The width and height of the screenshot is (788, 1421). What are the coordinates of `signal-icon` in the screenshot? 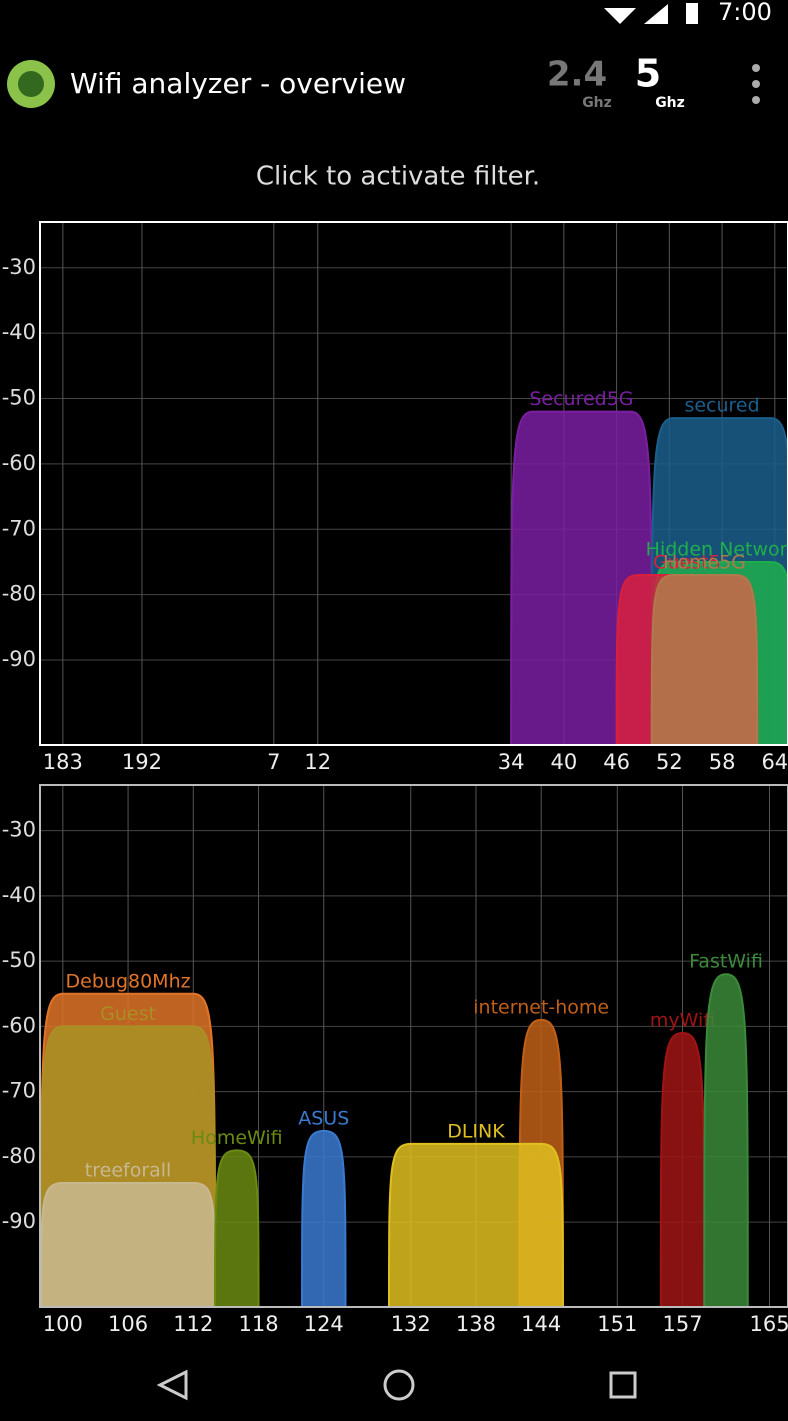 It's located at (656, 14).